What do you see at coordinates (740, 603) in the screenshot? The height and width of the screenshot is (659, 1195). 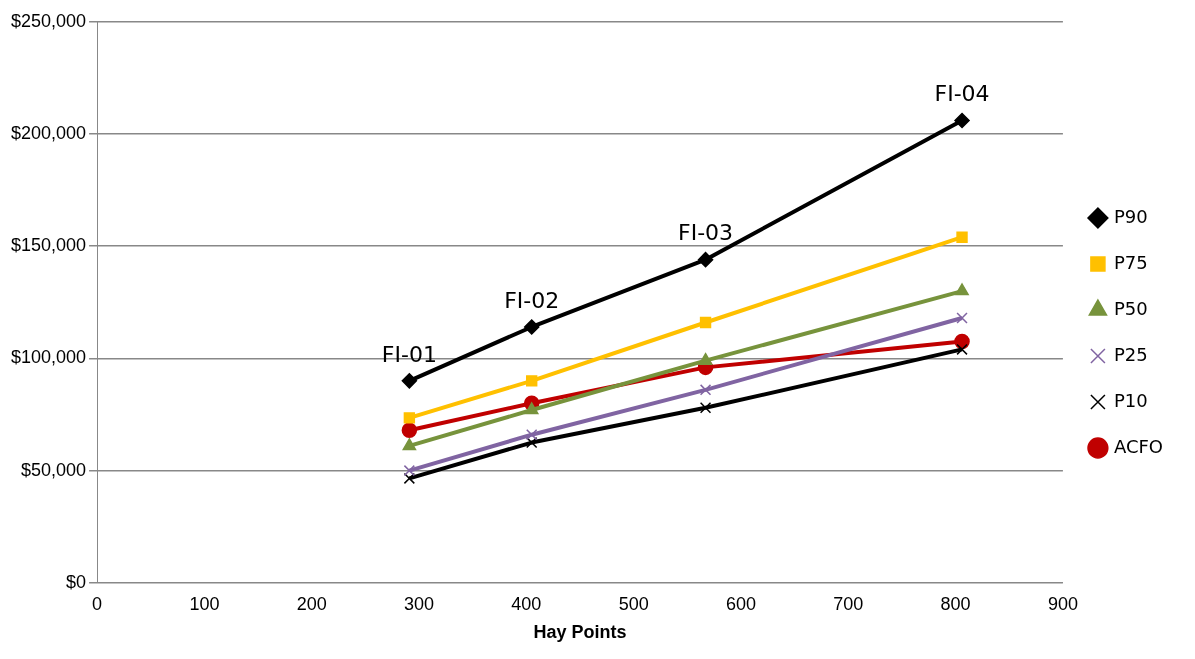 I see `x-tick-label: 600` at bounding box center [740, 603].